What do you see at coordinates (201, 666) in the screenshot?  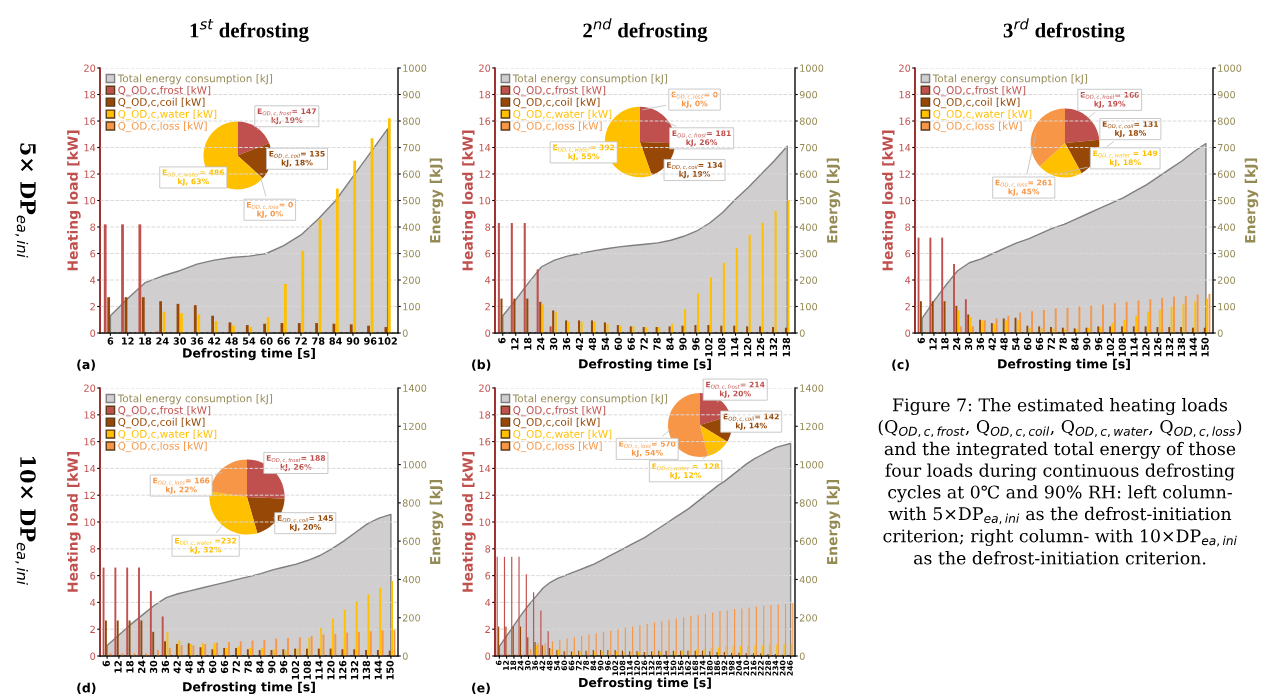 I see `x-tick-label: 54` at bounding box center [201, 666].